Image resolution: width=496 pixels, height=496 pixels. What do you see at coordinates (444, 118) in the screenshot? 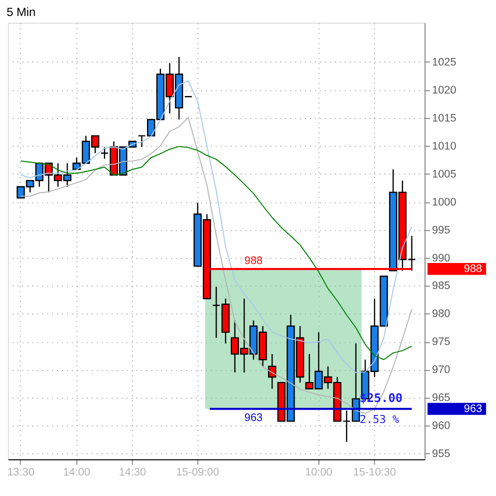
I see `y-tick-label: 1015` at bounding box center [444, 118].